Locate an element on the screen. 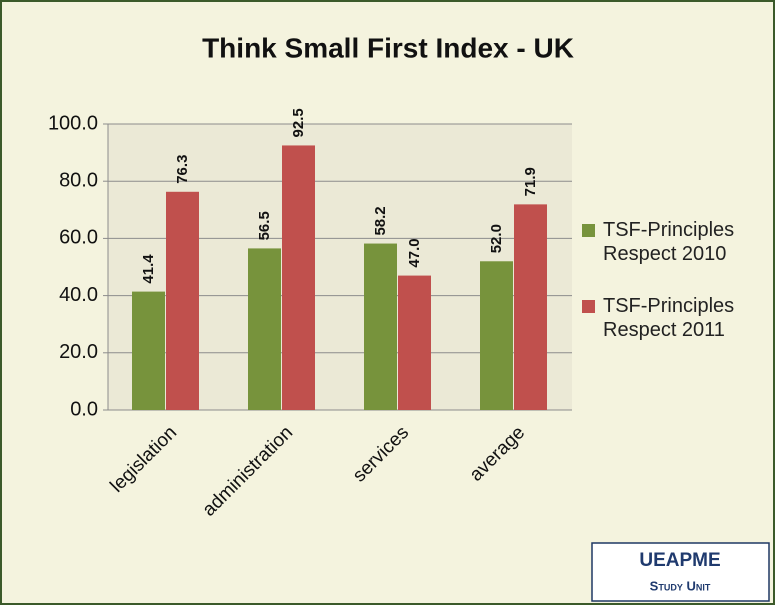 Image resolution: width=775 pixels, height=605 pixels. y-tick-label: 60.0 is located at coordinates (78, 238).